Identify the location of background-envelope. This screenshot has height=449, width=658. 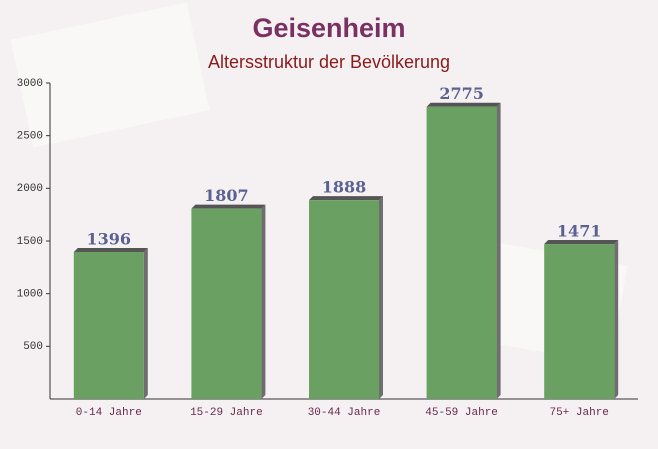
(110, 75).